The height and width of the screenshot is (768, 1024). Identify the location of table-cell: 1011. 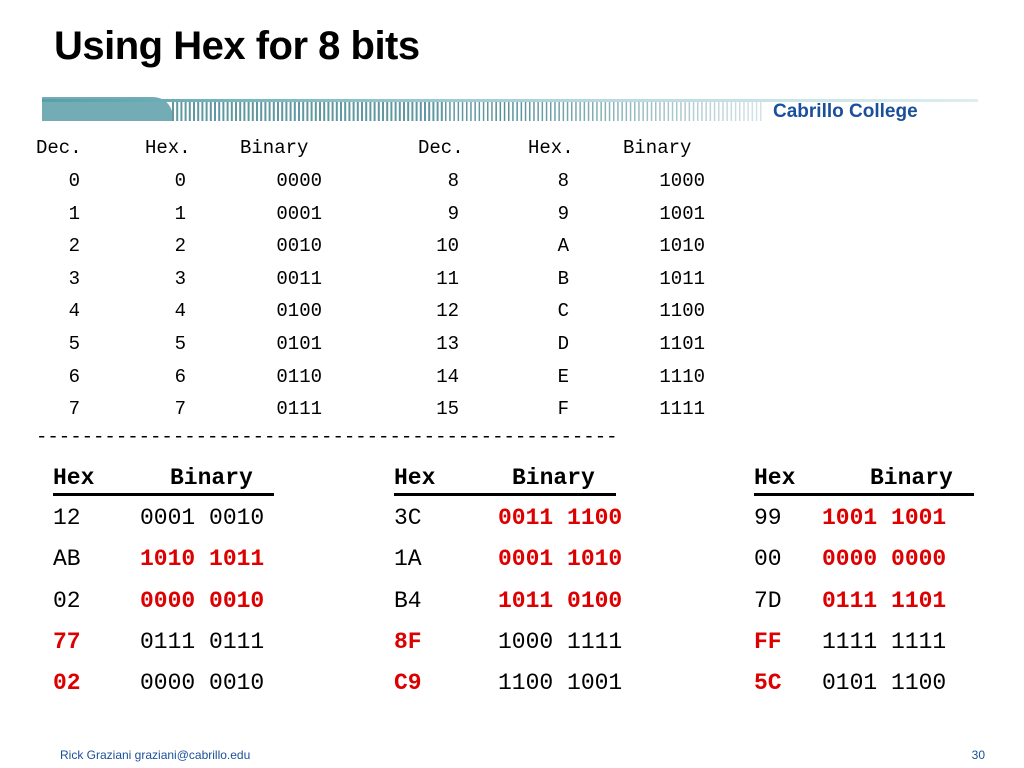
(682, 278).